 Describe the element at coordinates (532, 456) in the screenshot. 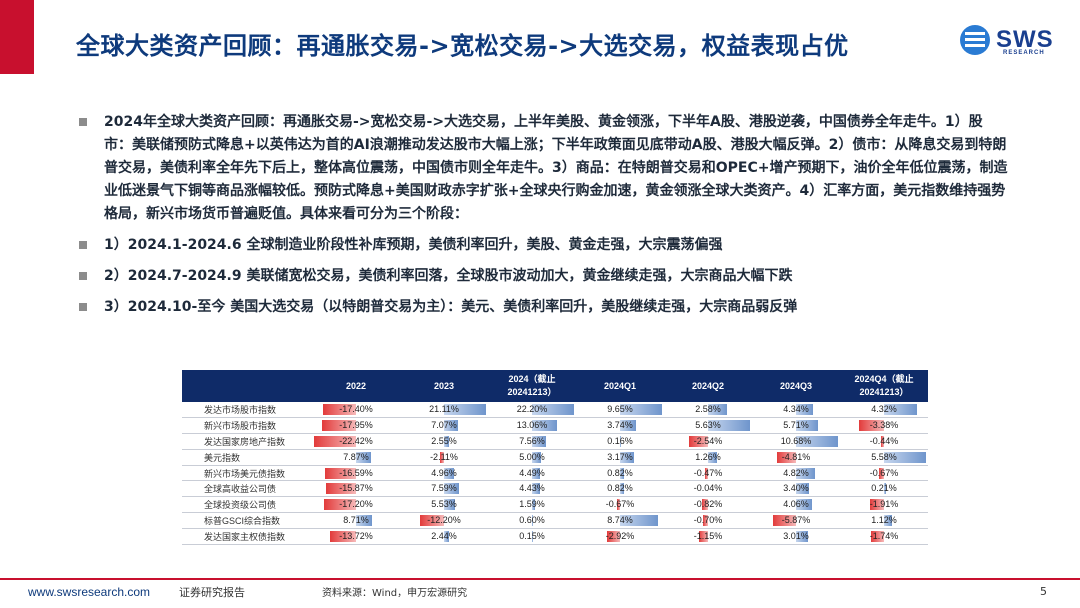

I see `cell-value: 5.00%` at that location.